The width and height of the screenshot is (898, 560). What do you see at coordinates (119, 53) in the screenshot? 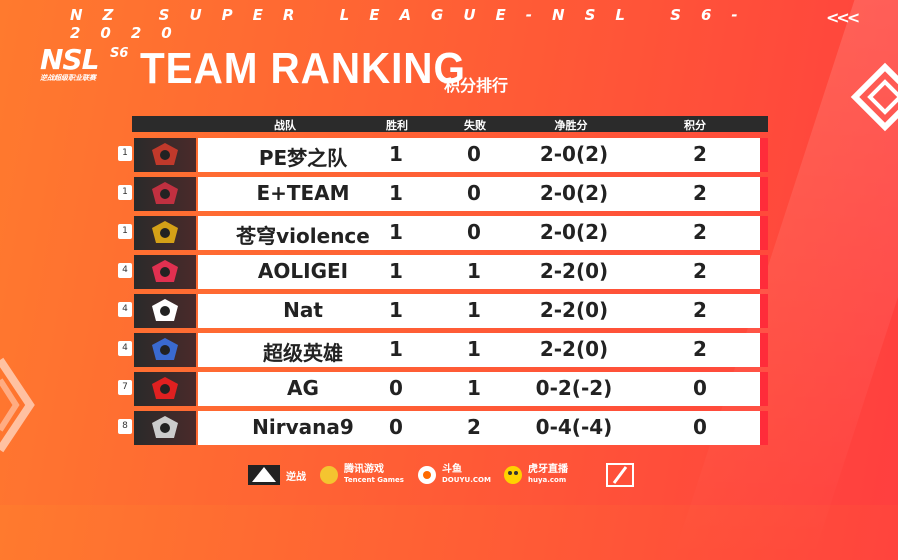
I see `logo-season: S6` at bounding box center [119, 53].